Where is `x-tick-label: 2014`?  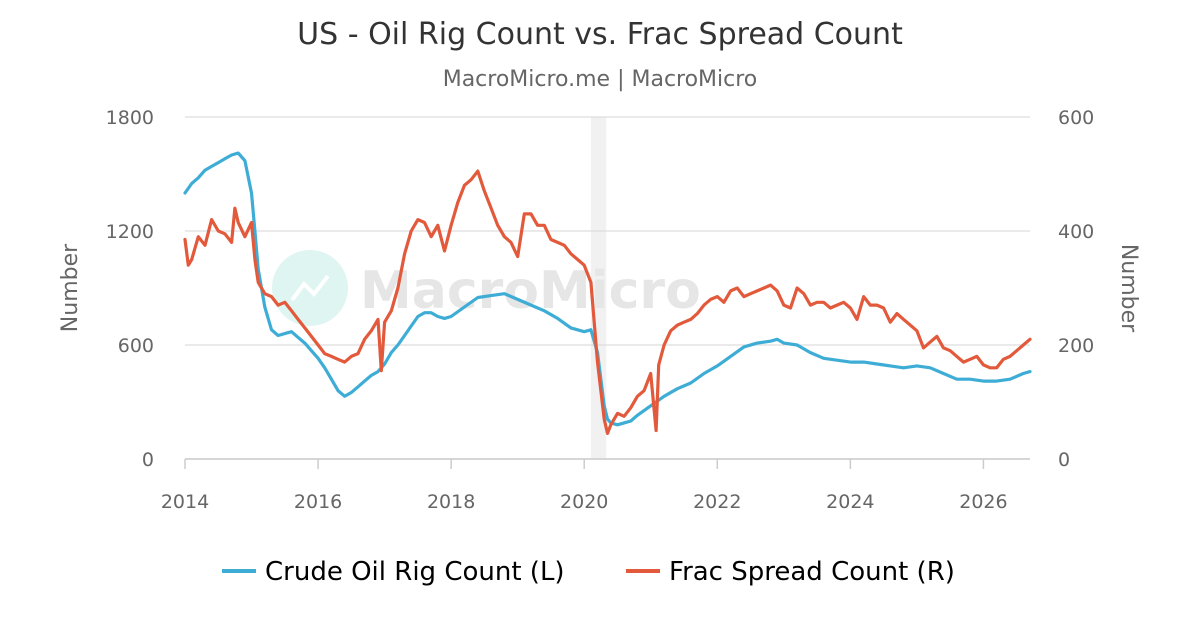
x-tick-label: 2014 is located at coordinates (185, 502).